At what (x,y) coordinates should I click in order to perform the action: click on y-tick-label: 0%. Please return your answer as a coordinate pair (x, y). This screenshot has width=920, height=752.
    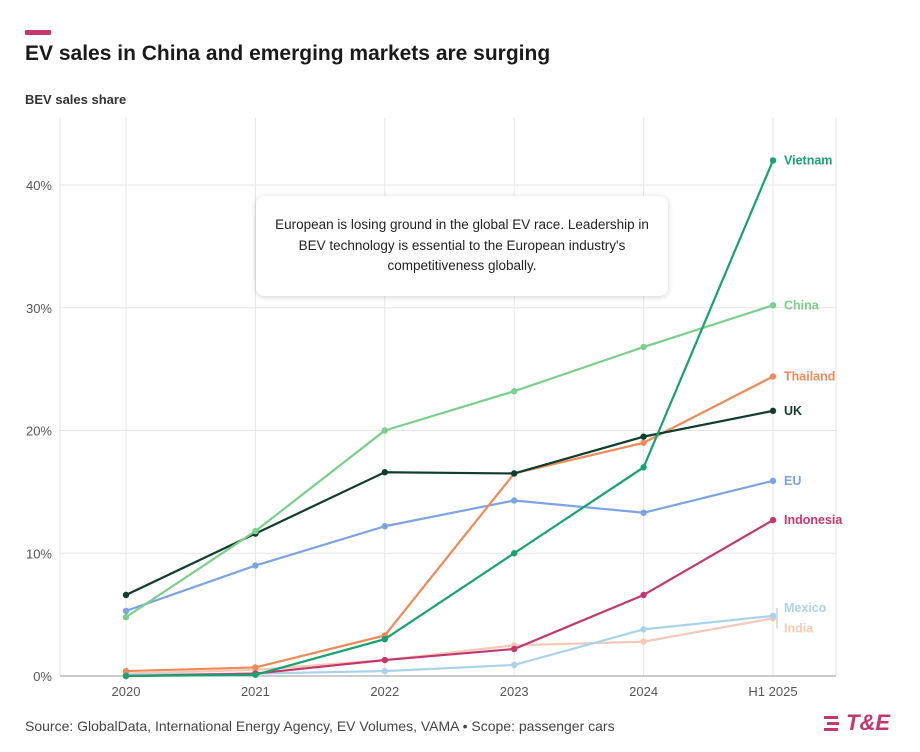
    Looking at the image, I should click on (42, 676).